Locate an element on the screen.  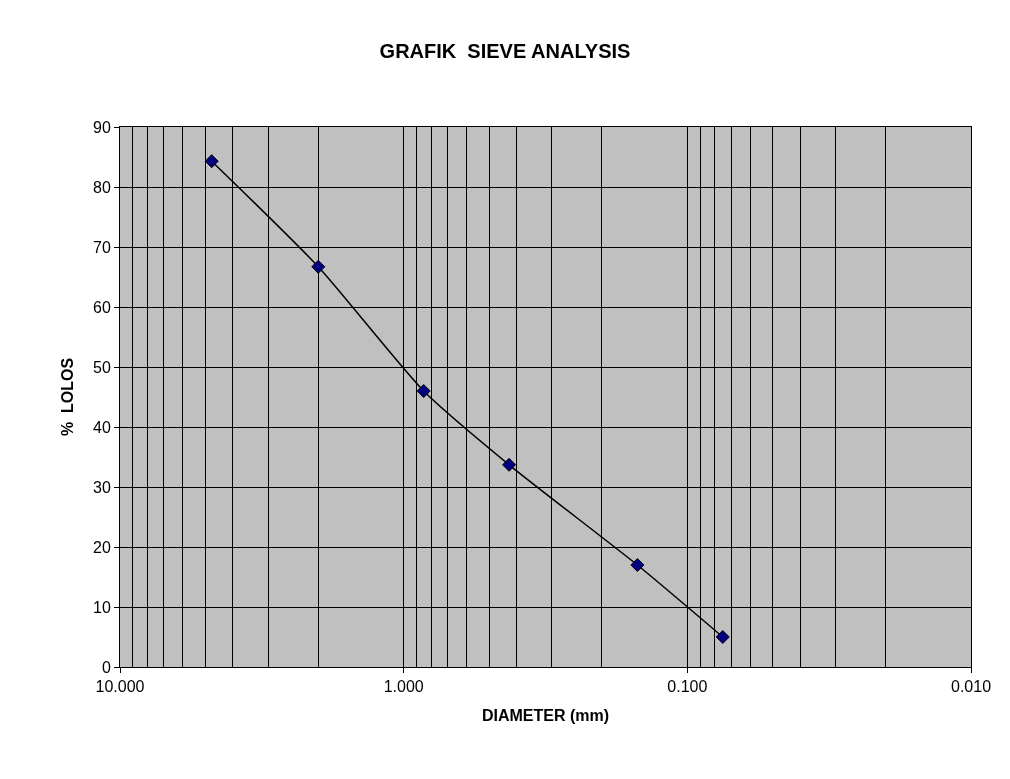
x-tick-label: 10.000 is located at coordinates (120, 687).